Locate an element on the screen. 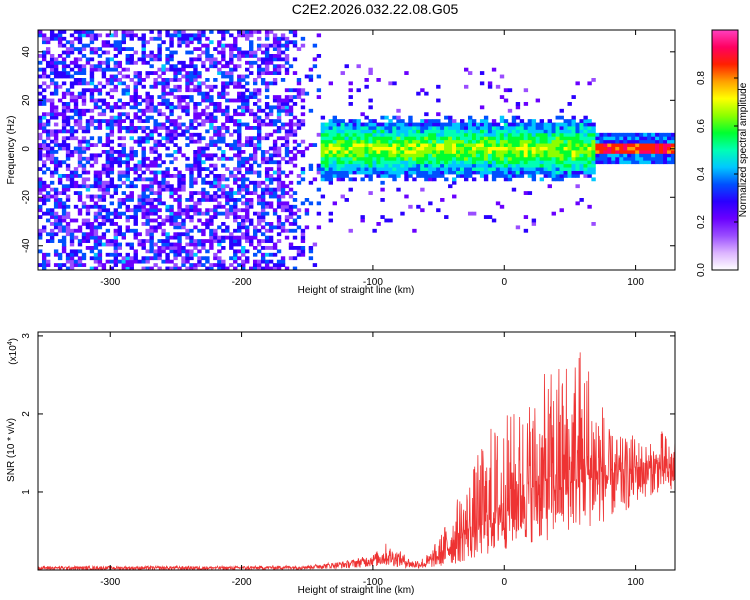  spectrogram-y-tick-label: -20 is located at coordinates (26, 197).